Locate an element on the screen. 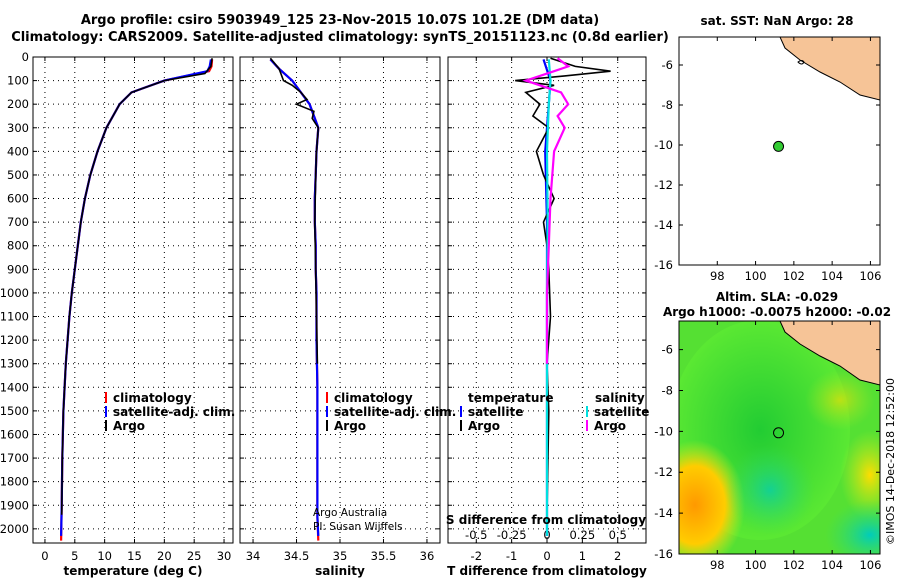 This screenshot has width=900, height=580. depth-tick-label: 800 is located at coordinates (18, 246).